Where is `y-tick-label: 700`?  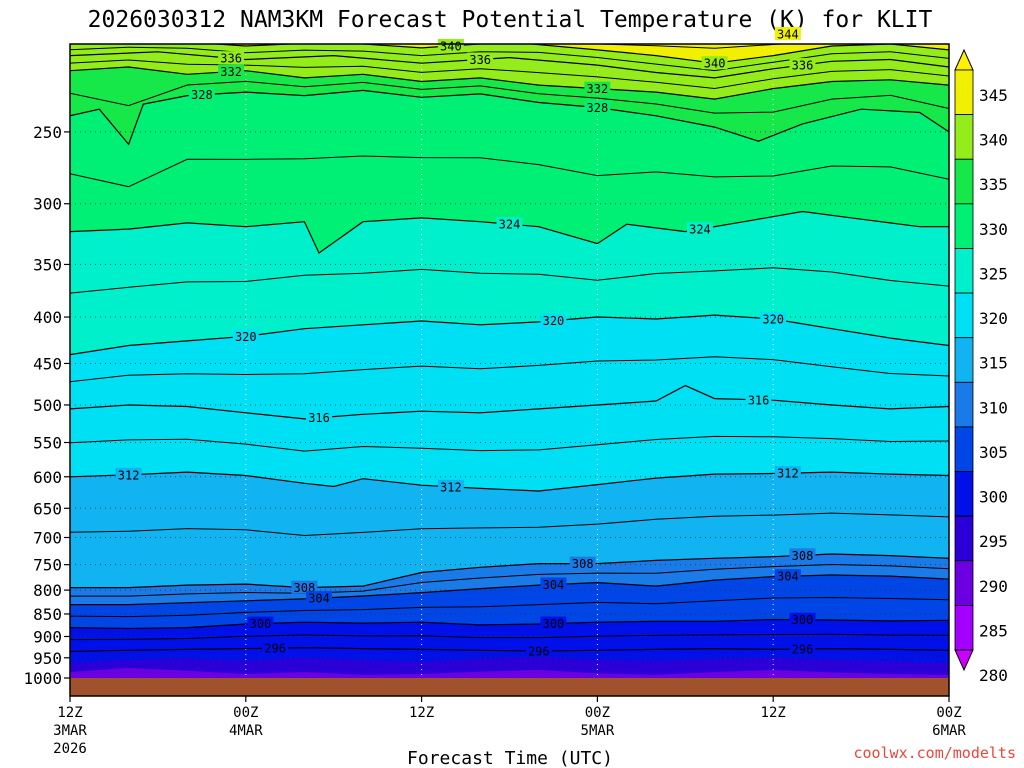 y-tick-label: 700 is located at coordinates (47, 537).